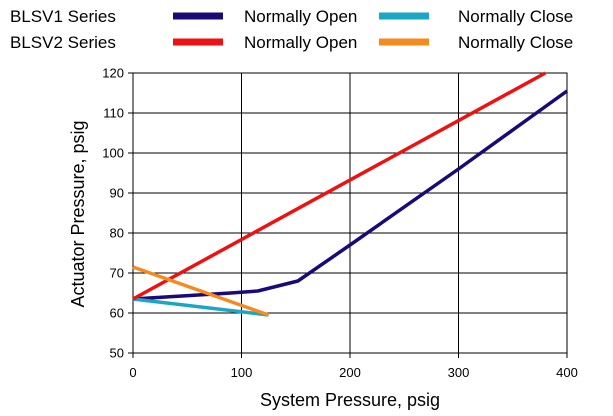 Image resolution: width=613 pixels, height=416 pixels. I want to click on y-tick-label: 120, so click(113, 73).